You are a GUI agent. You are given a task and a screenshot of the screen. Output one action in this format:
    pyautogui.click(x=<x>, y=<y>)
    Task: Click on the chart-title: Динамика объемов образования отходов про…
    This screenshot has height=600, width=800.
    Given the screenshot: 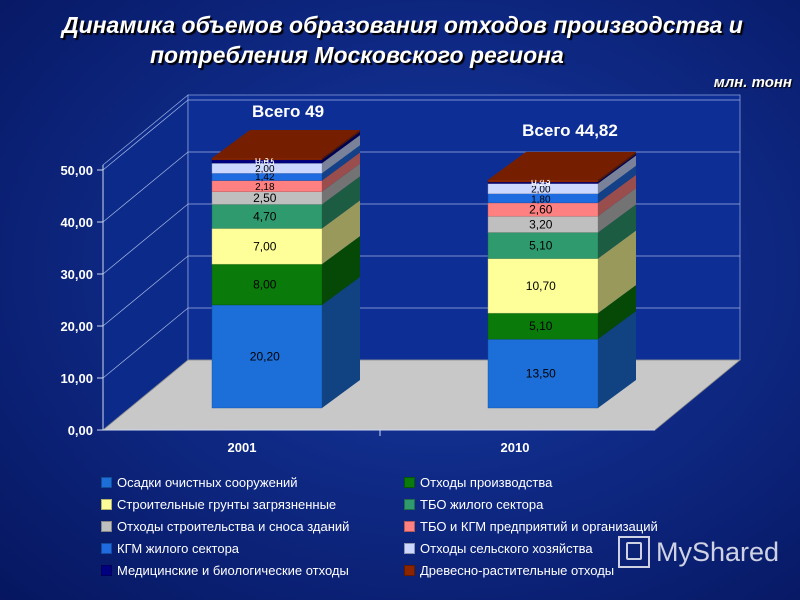 What is the action you would take?
    pyautogui.click(x=420, y=40)
    